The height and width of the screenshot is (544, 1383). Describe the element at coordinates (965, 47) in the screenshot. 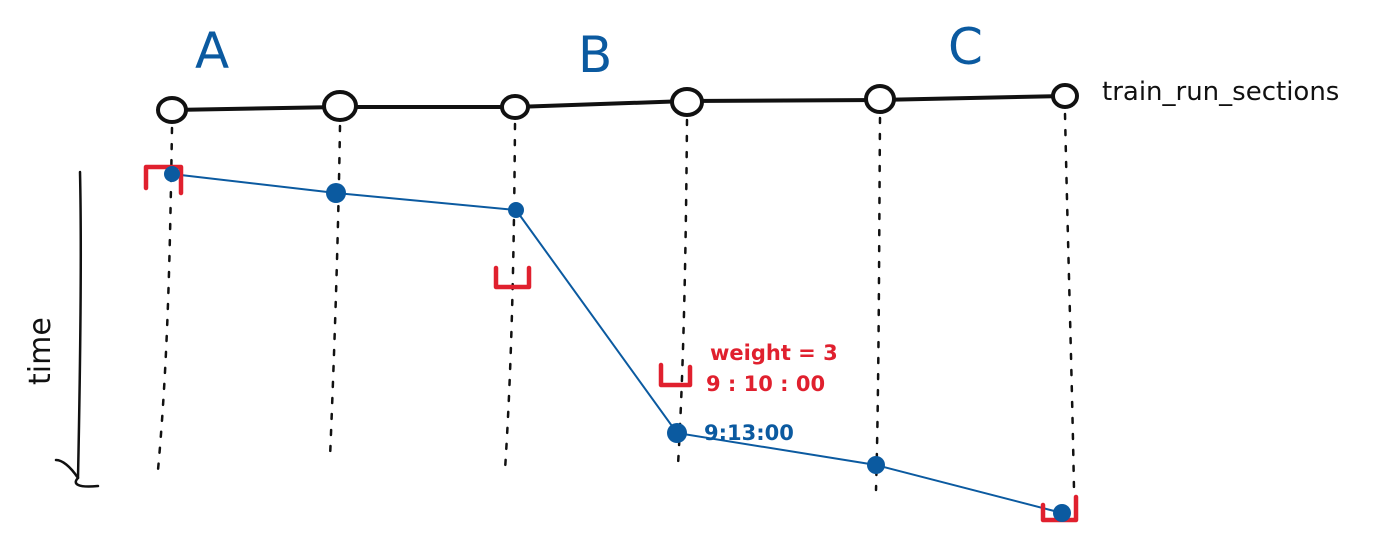

I see `station-label-c: C` at that location.